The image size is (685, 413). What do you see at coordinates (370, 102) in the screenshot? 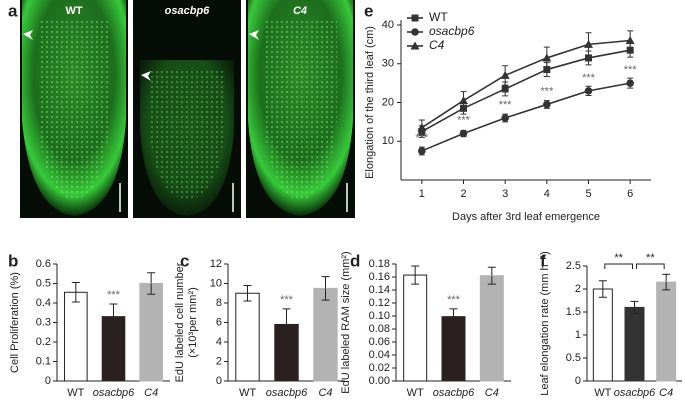
I see `y-axis-label: Elongation of the third leaf (cm)` at bounding box center [370, 102].